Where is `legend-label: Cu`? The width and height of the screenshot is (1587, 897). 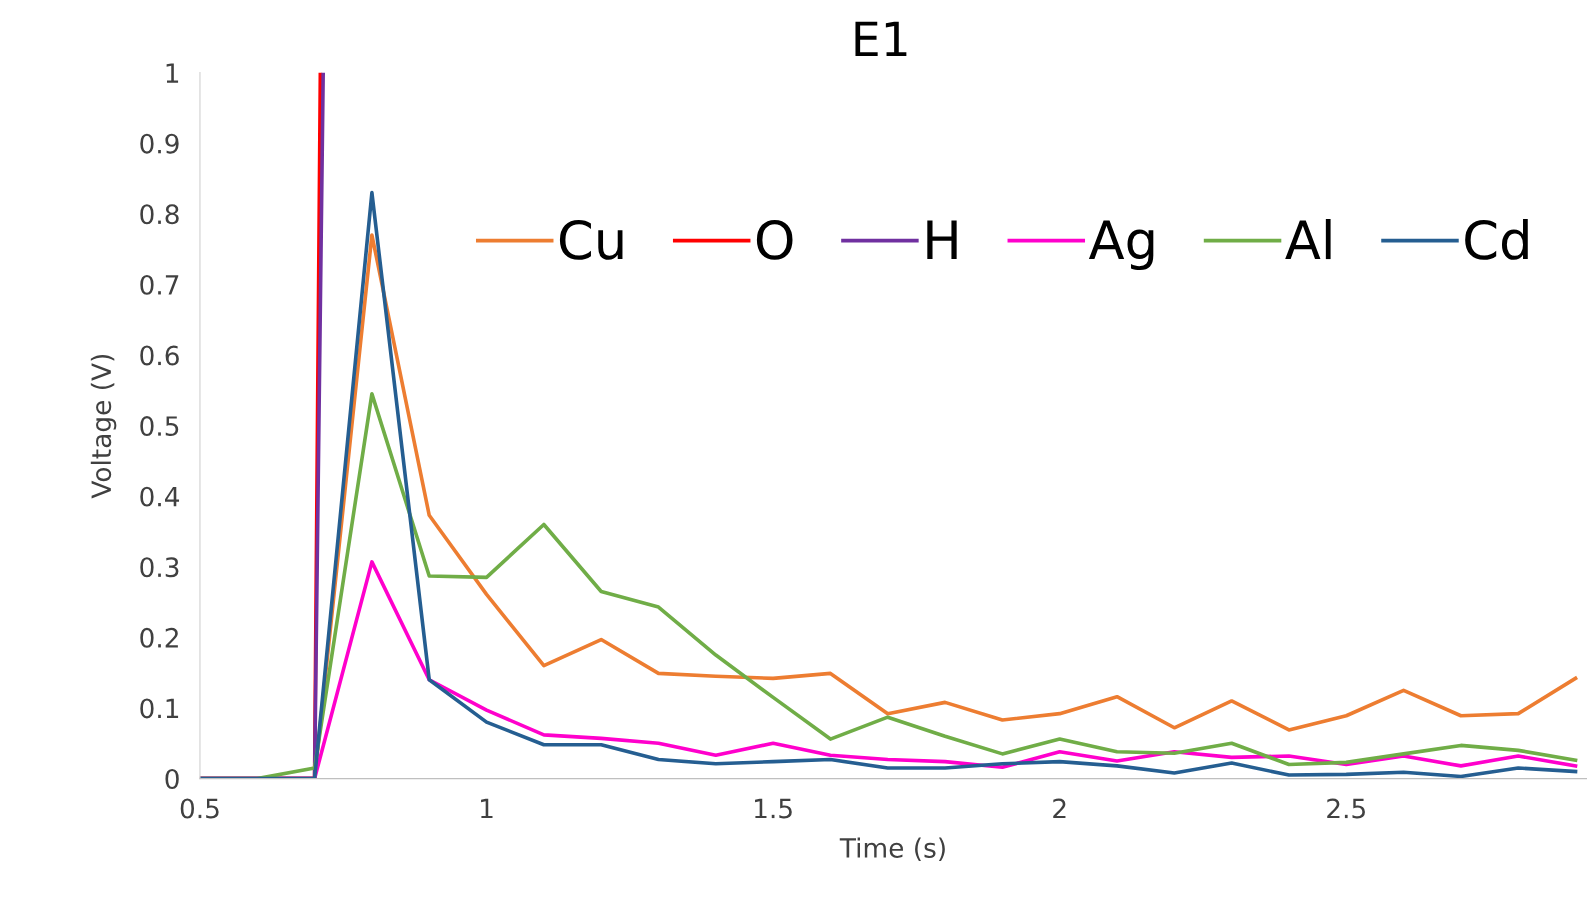
legend-label: Cu is located at coordinates (591, 239).